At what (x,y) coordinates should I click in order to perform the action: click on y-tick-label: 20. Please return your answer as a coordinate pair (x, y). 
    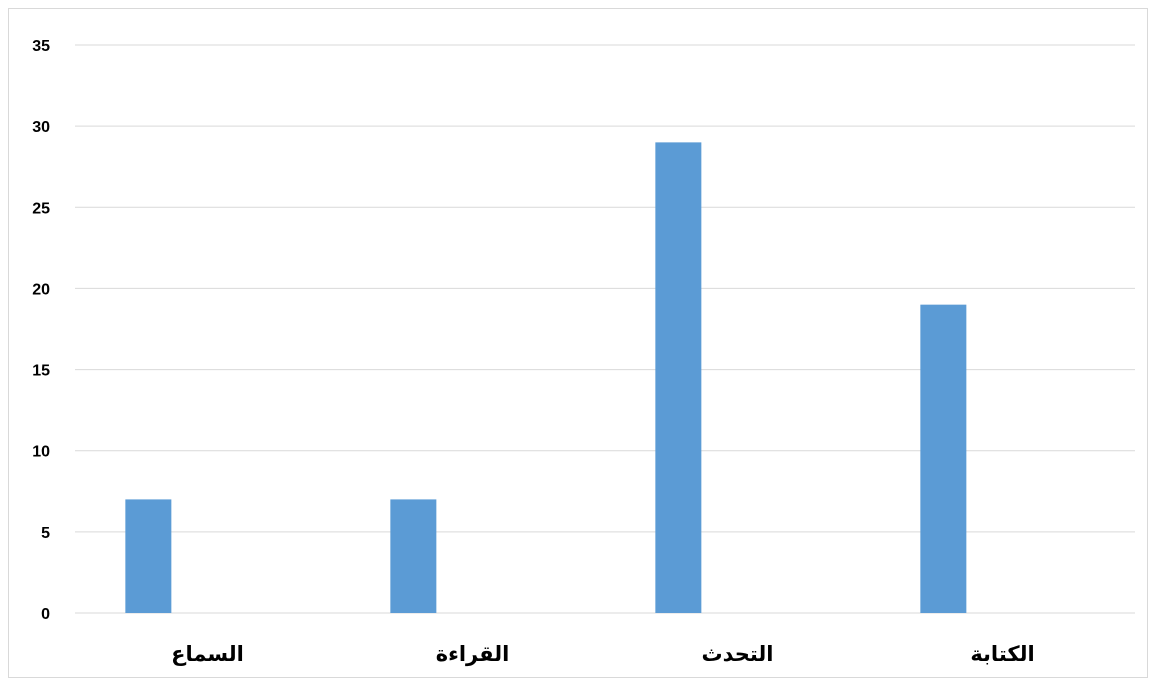
    Looking at the image, I should click on (41, 289).